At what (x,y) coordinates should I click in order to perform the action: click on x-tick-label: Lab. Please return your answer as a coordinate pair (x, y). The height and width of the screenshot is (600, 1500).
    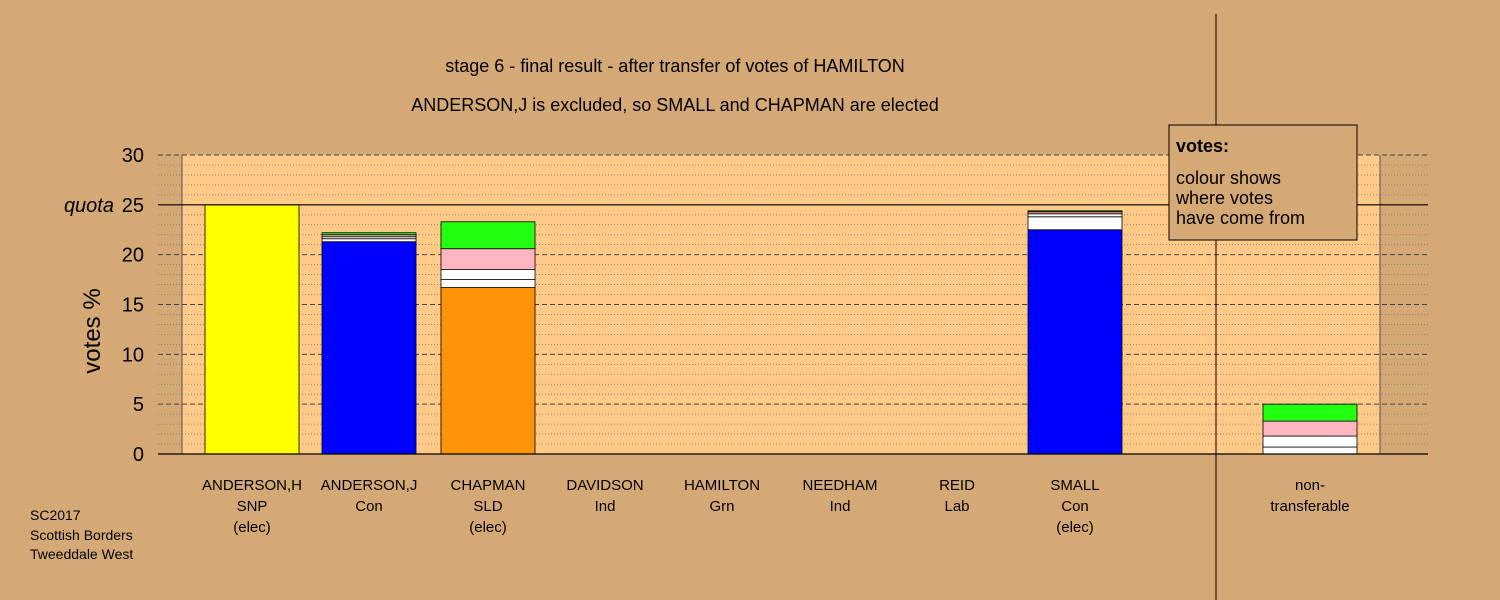
    Looking at the image, I should click on (956, 506).